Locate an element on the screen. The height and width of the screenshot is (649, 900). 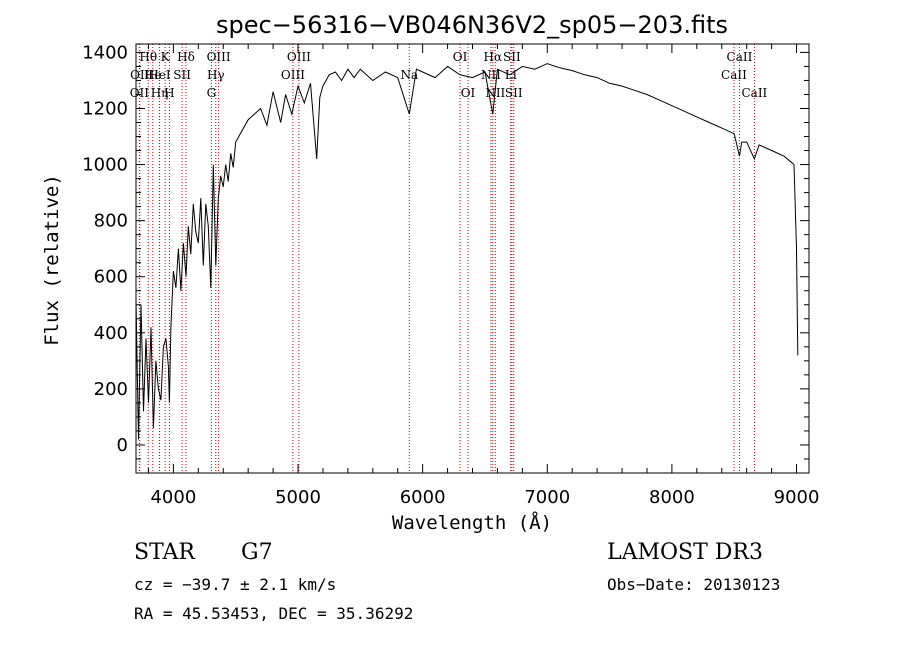
line-label-5: K is located at coordinates (166, 57).